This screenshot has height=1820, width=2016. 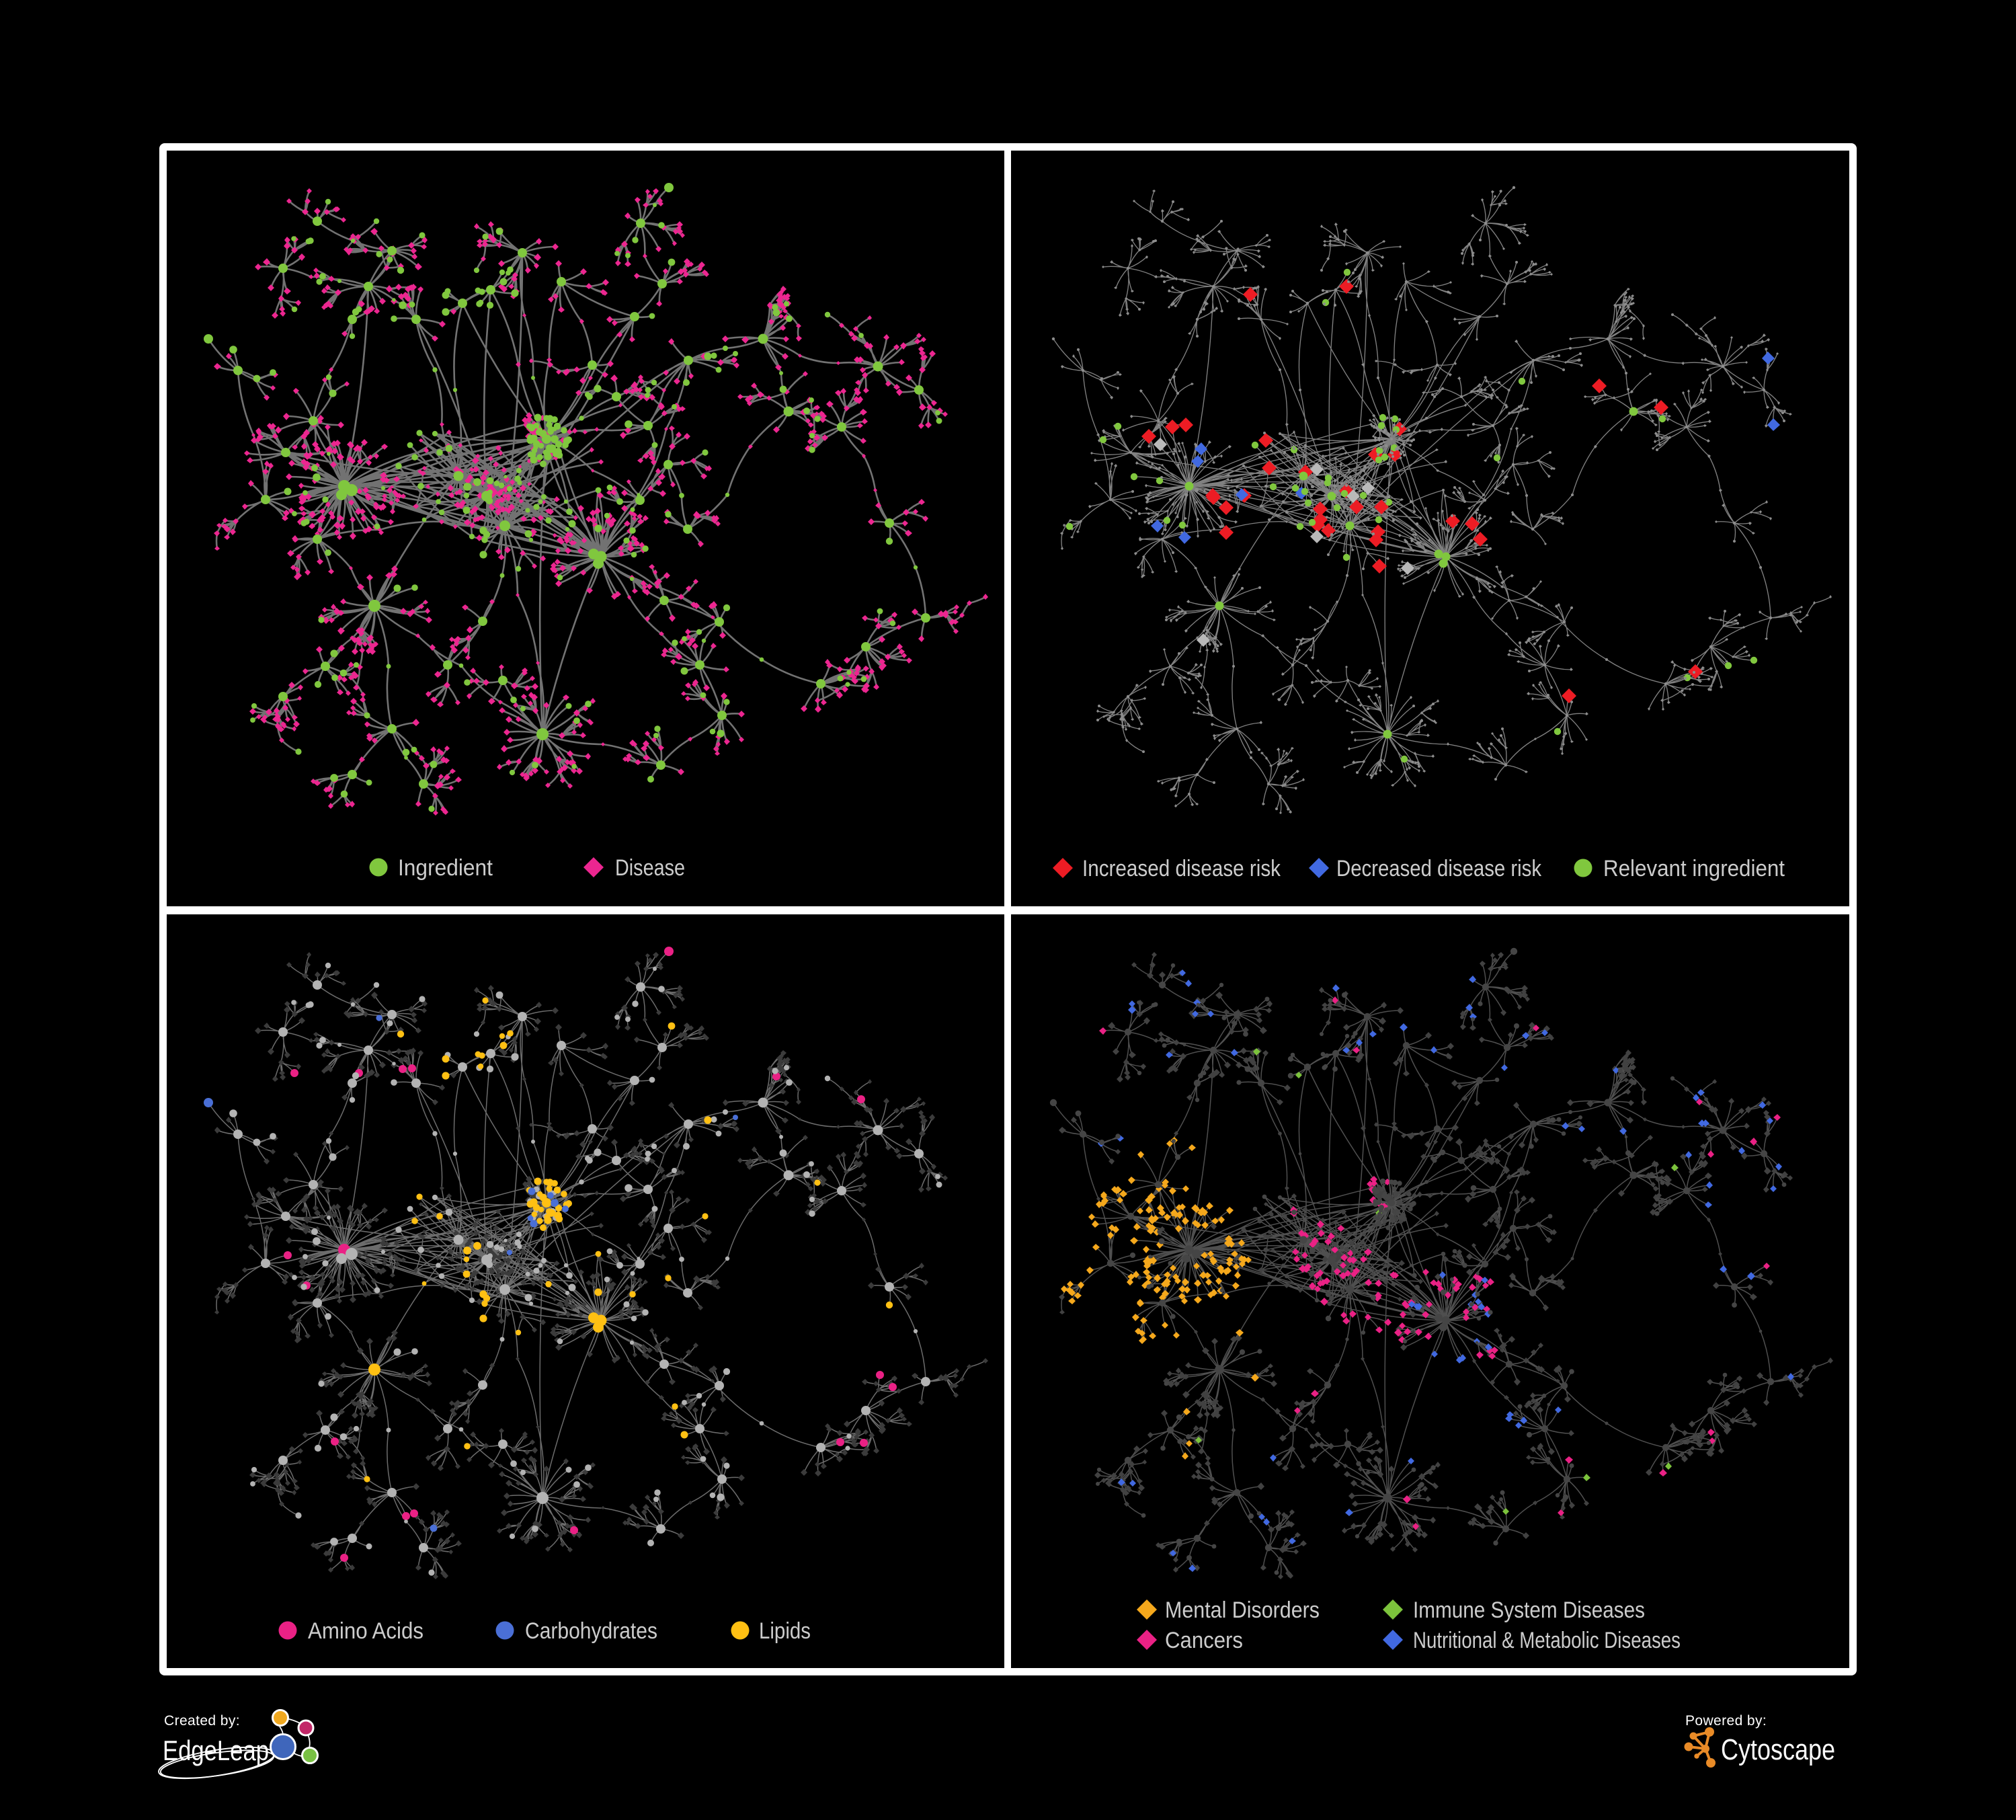 I want to click on svg-text: Disease, so click(x=650, y=868).